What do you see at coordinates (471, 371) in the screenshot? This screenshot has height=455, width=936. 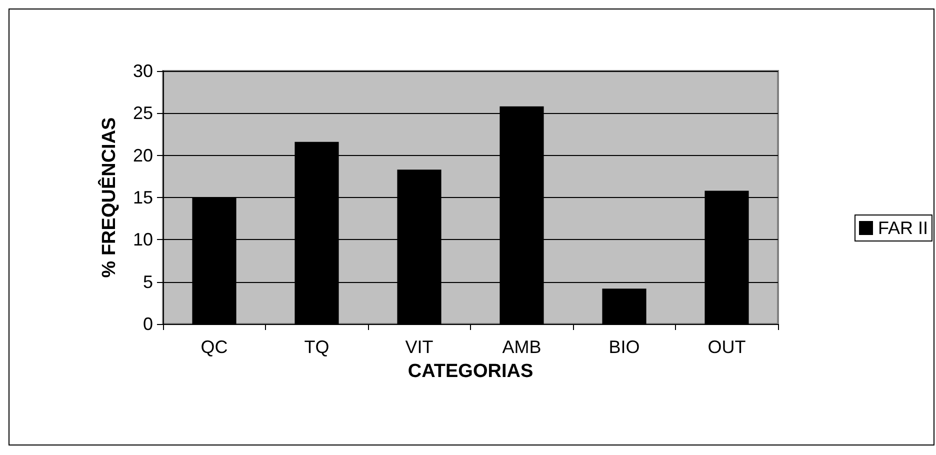 I see `x-axis-title: CATEGORIAS` at bounding box center [471, 371].